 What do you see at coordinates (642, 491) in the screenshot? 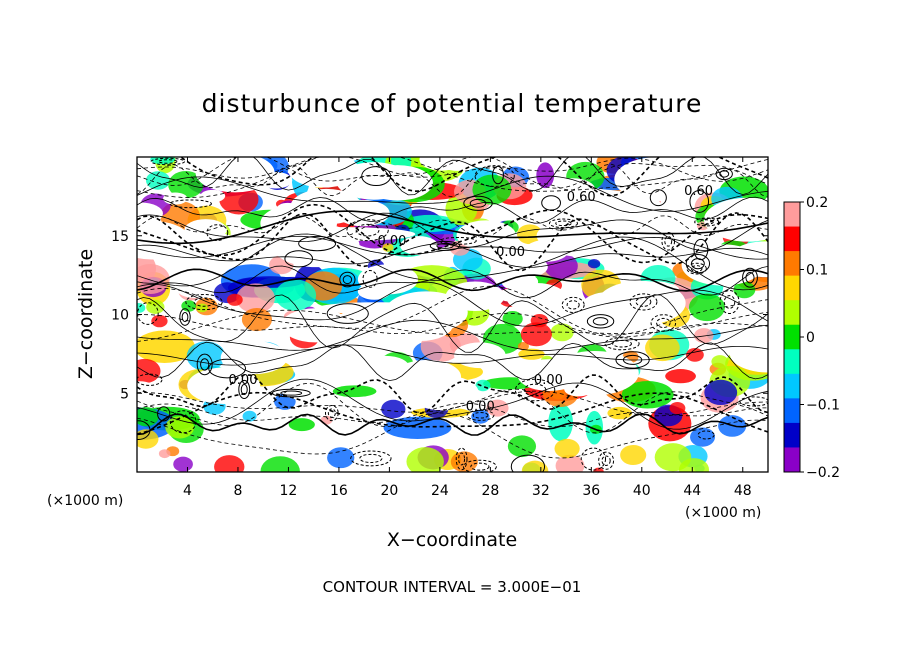
I see `x-tick-label: 40` at bounding box center [642, 491].